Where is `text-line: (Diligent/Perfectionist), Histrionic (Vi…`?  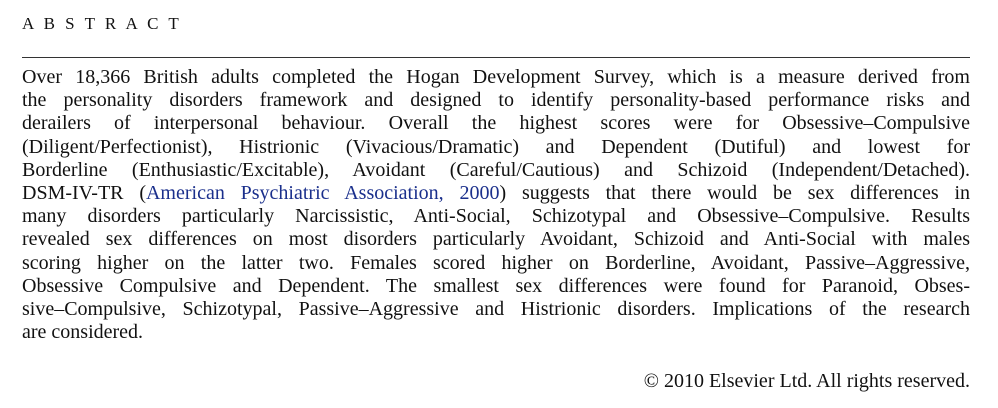 text-line: (Diligent/Perfectionist), Histrionic (Vi… is located at coordinates (496, 146).